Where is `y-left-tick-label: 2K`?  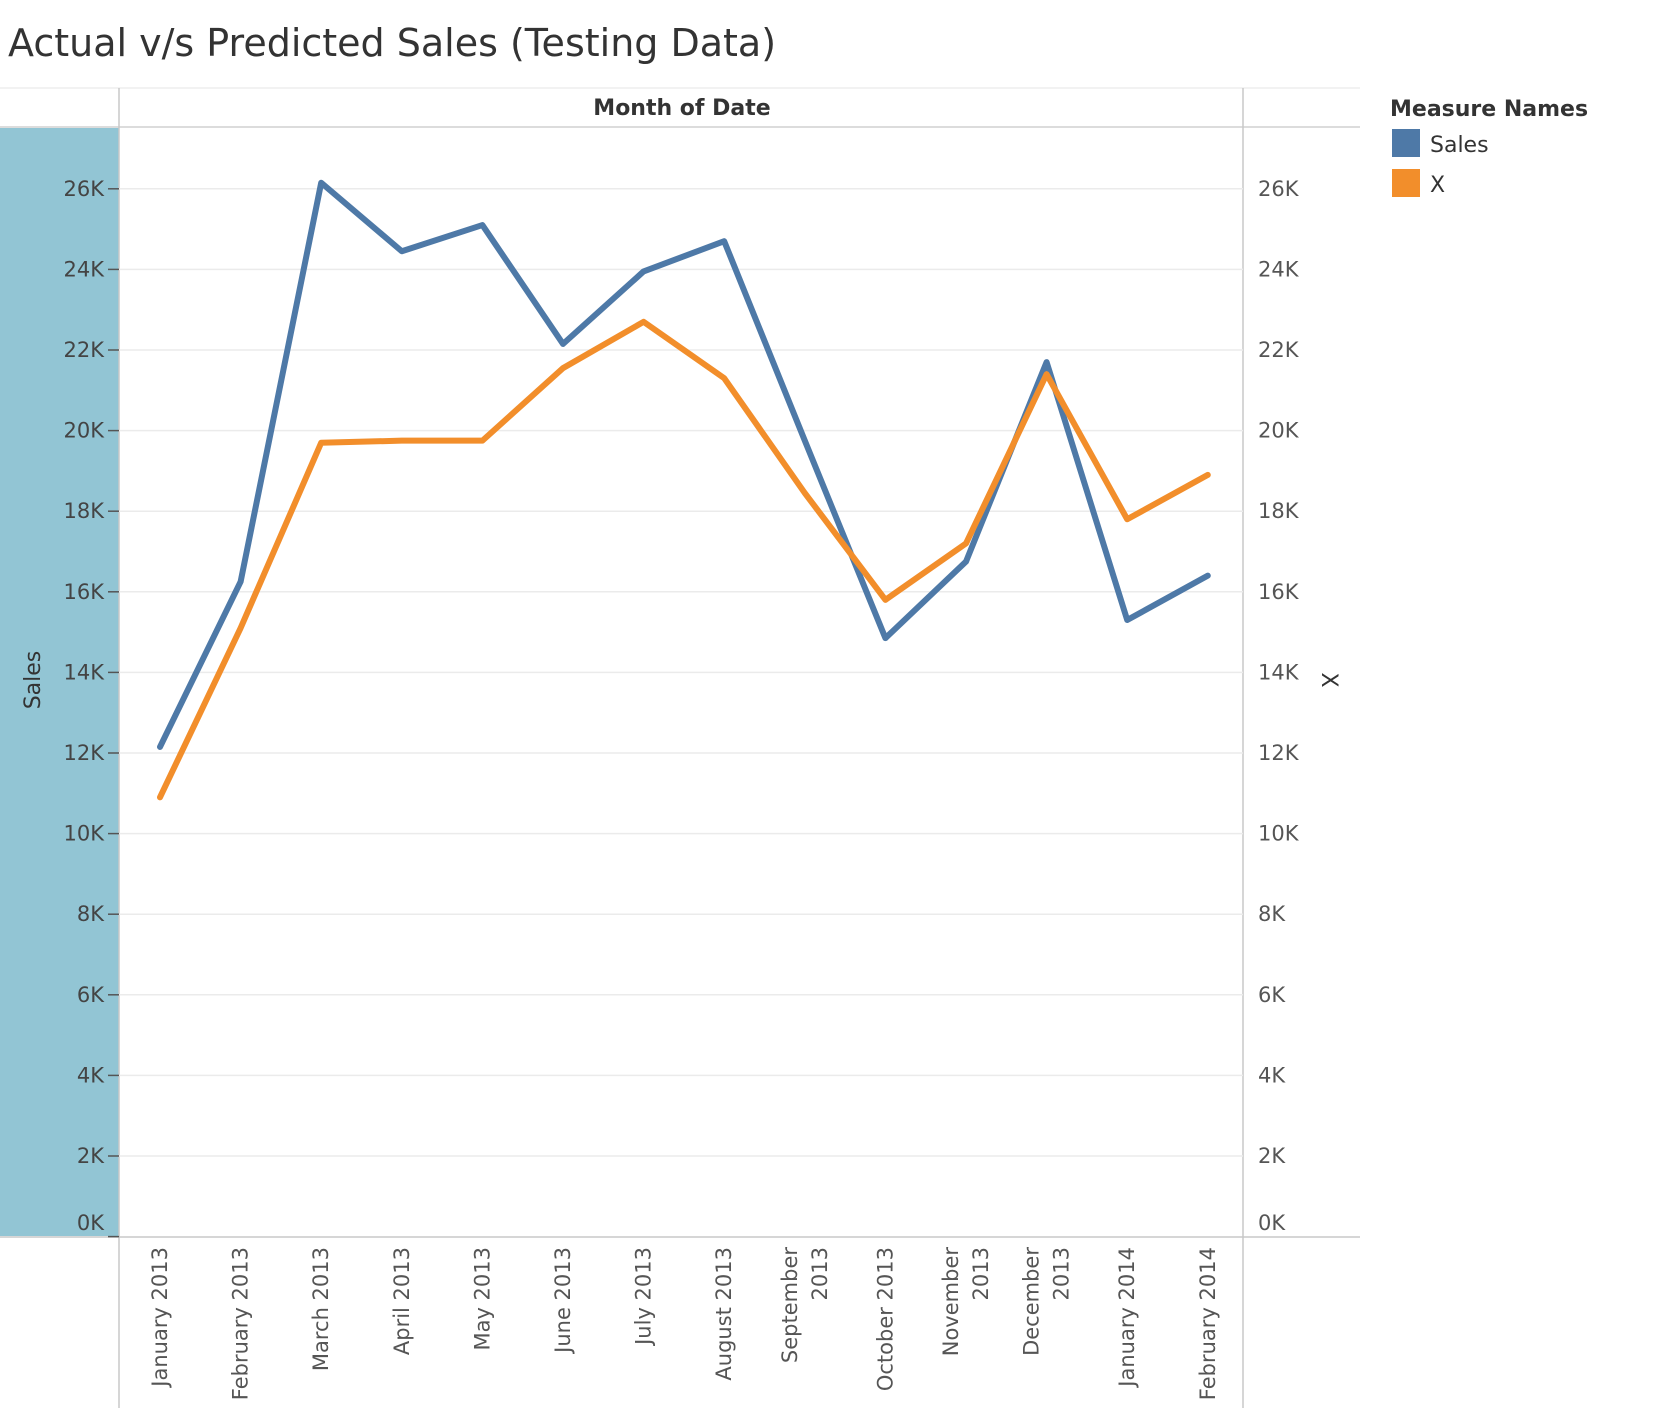
y-left-tick-label: 2K is located at coordinates (91, 1156).